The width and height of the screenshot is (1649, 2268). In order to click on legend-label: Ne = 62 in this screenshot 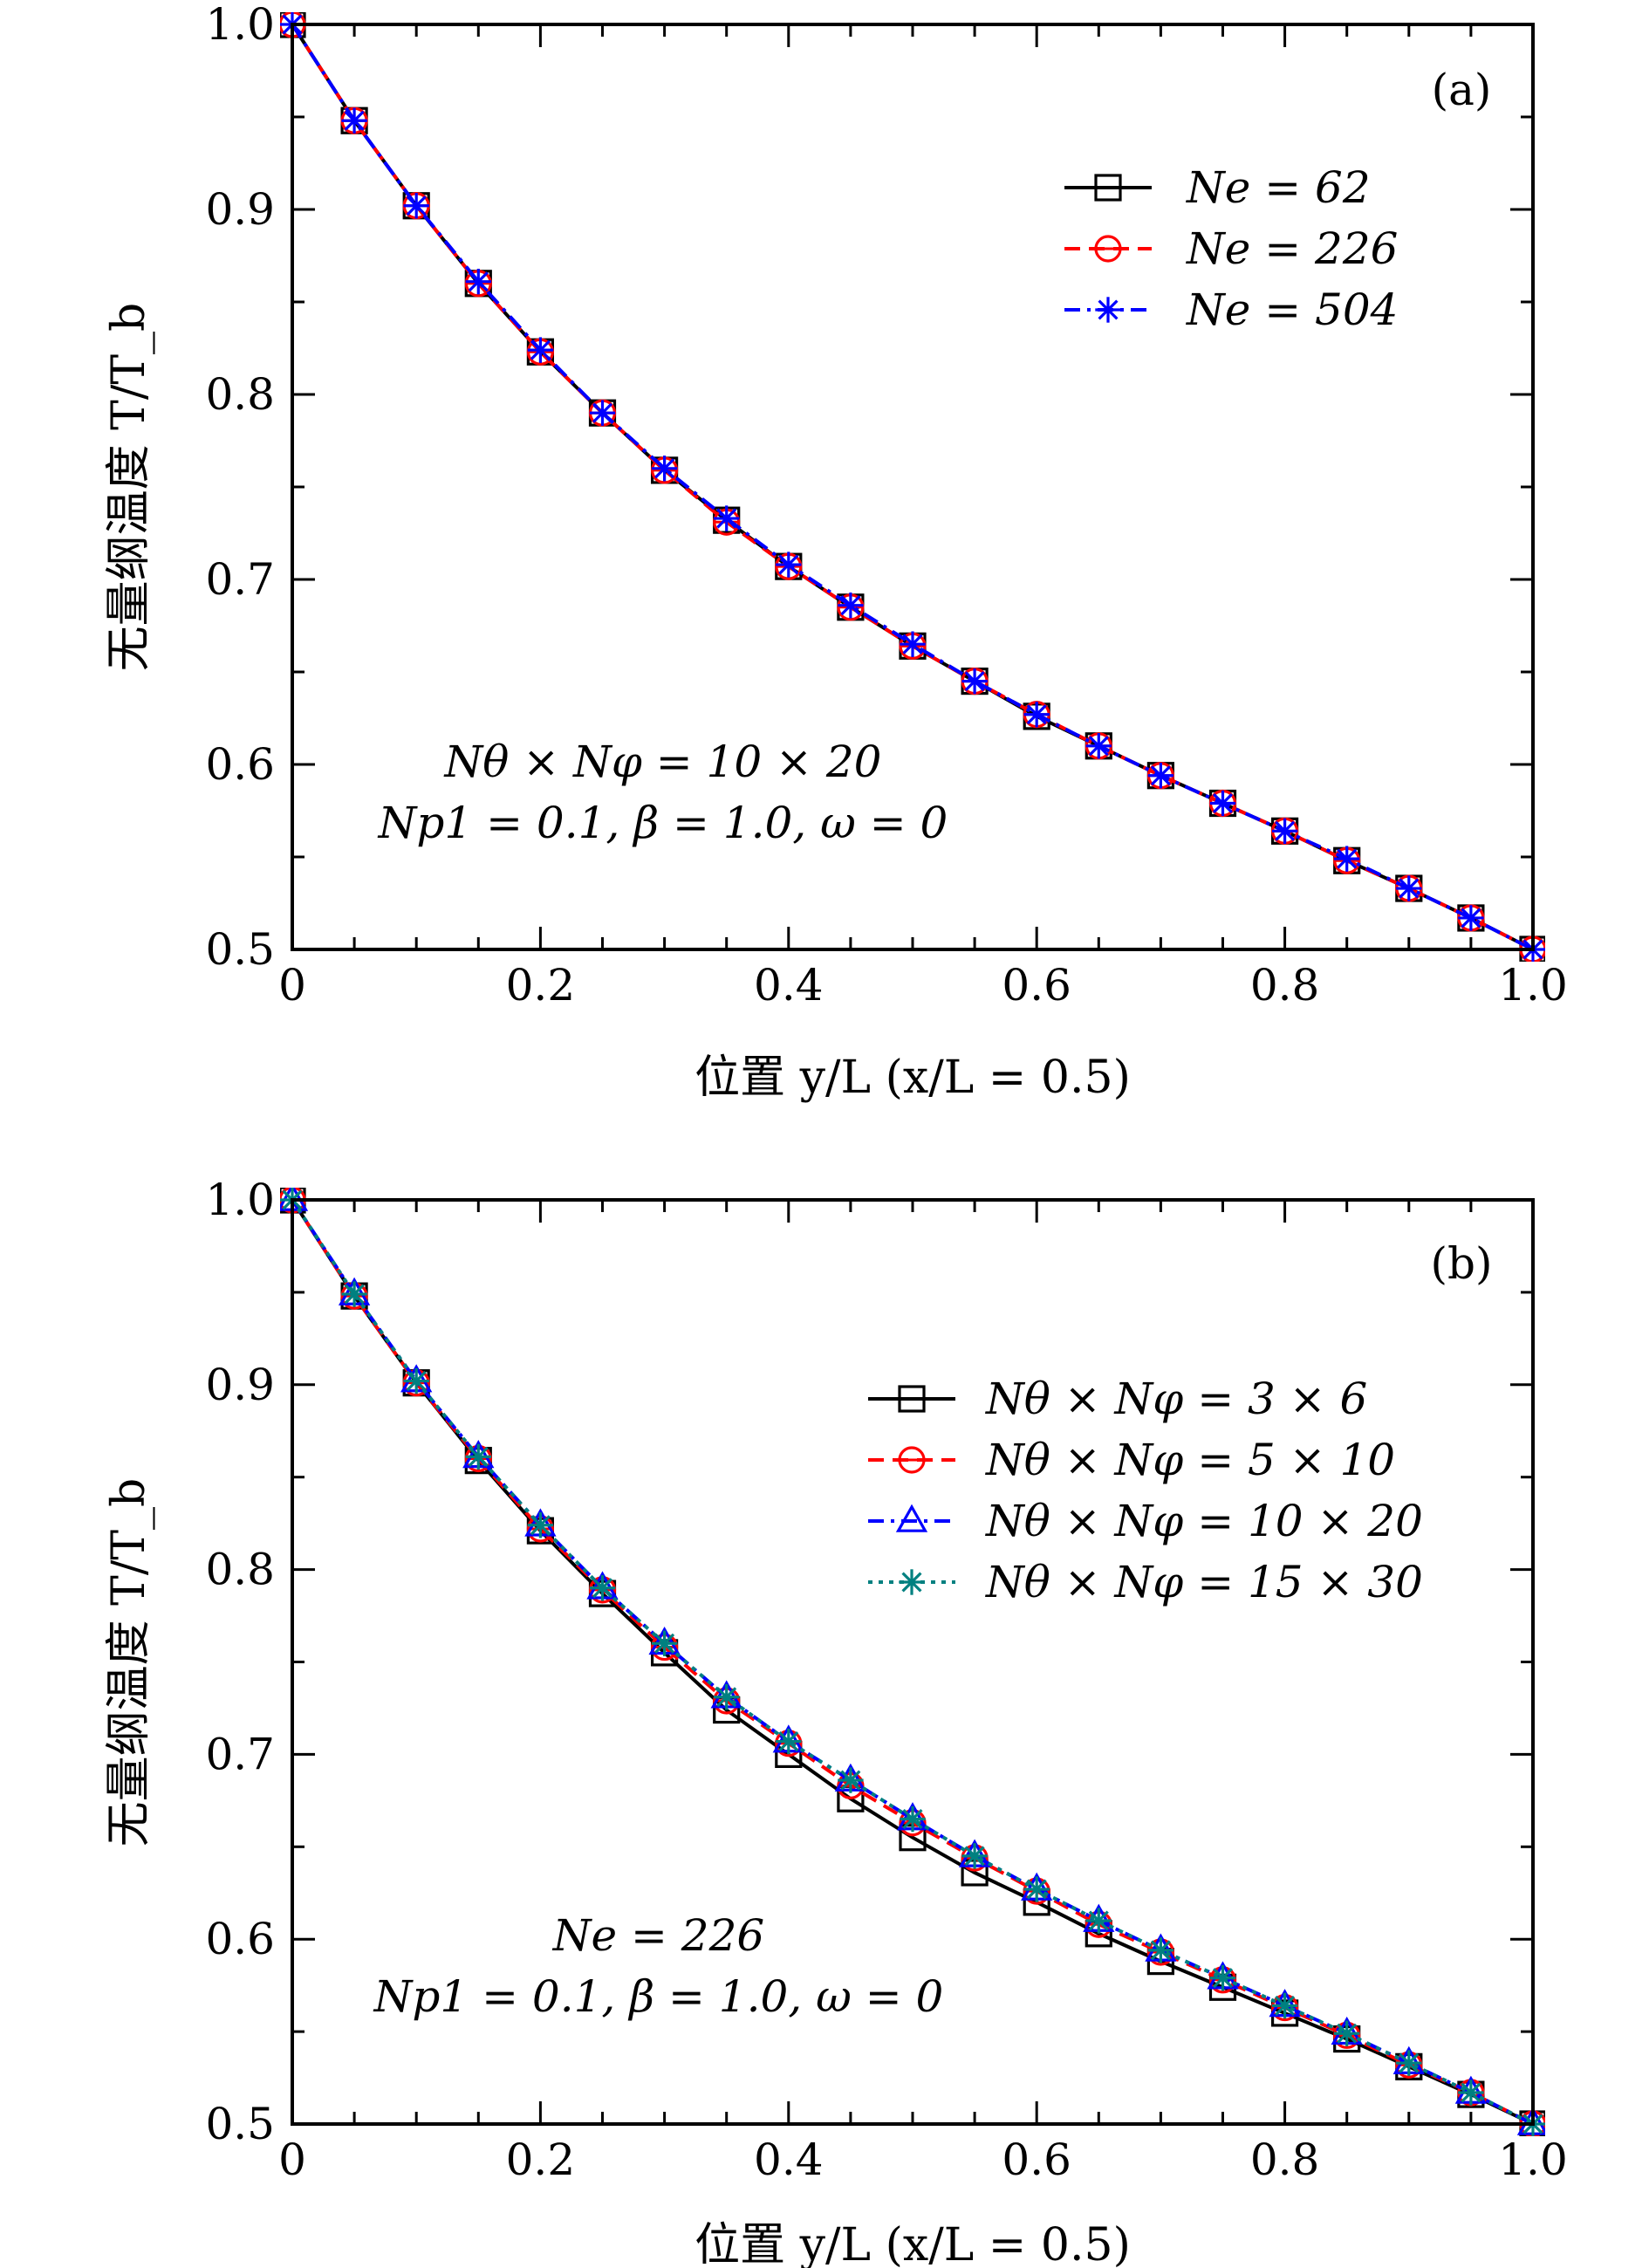, I will do `click(1278, 187)`.